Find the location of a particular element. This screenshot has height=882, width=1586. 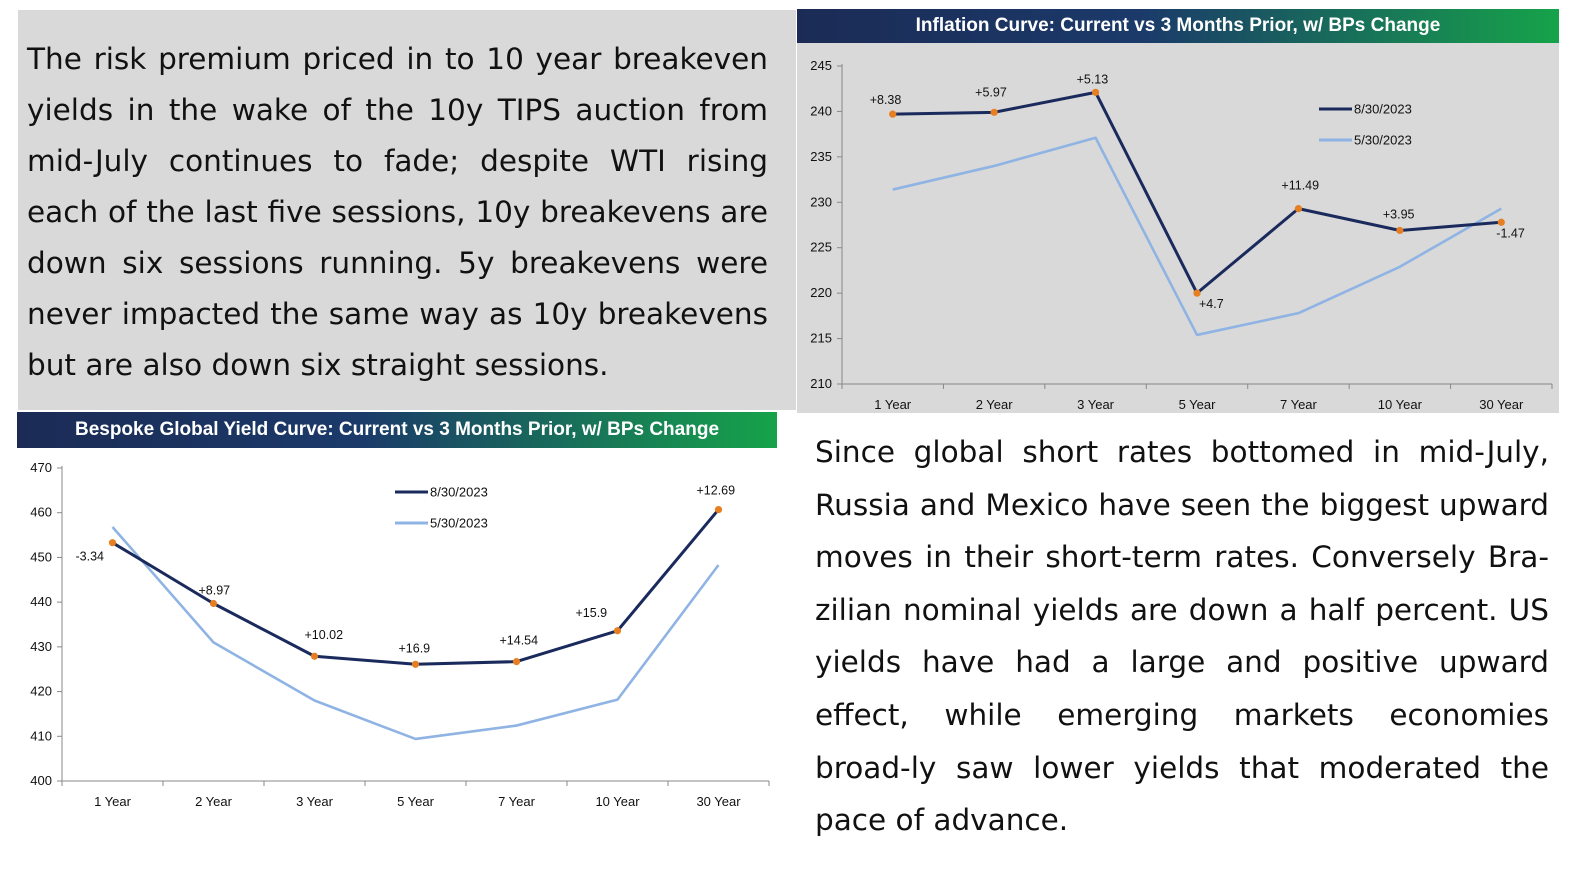

bps-change-label: +10.02 is located at coordinates (324, 635).